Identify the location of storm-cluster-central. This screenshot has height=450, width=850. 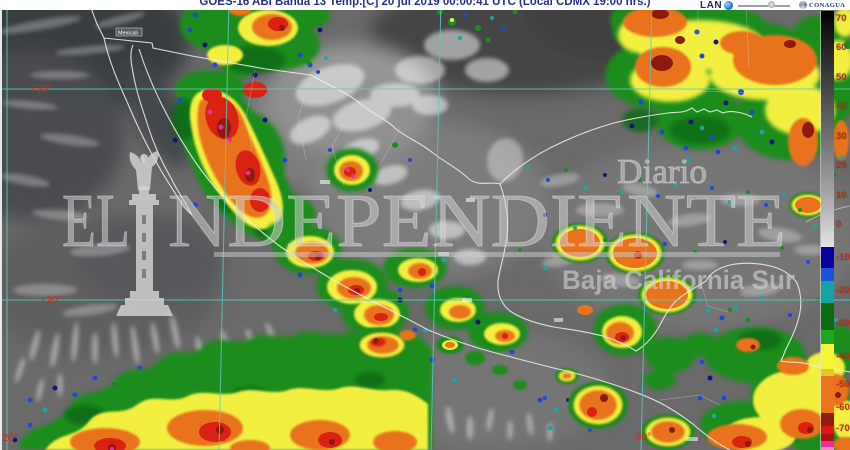
(455, 301).